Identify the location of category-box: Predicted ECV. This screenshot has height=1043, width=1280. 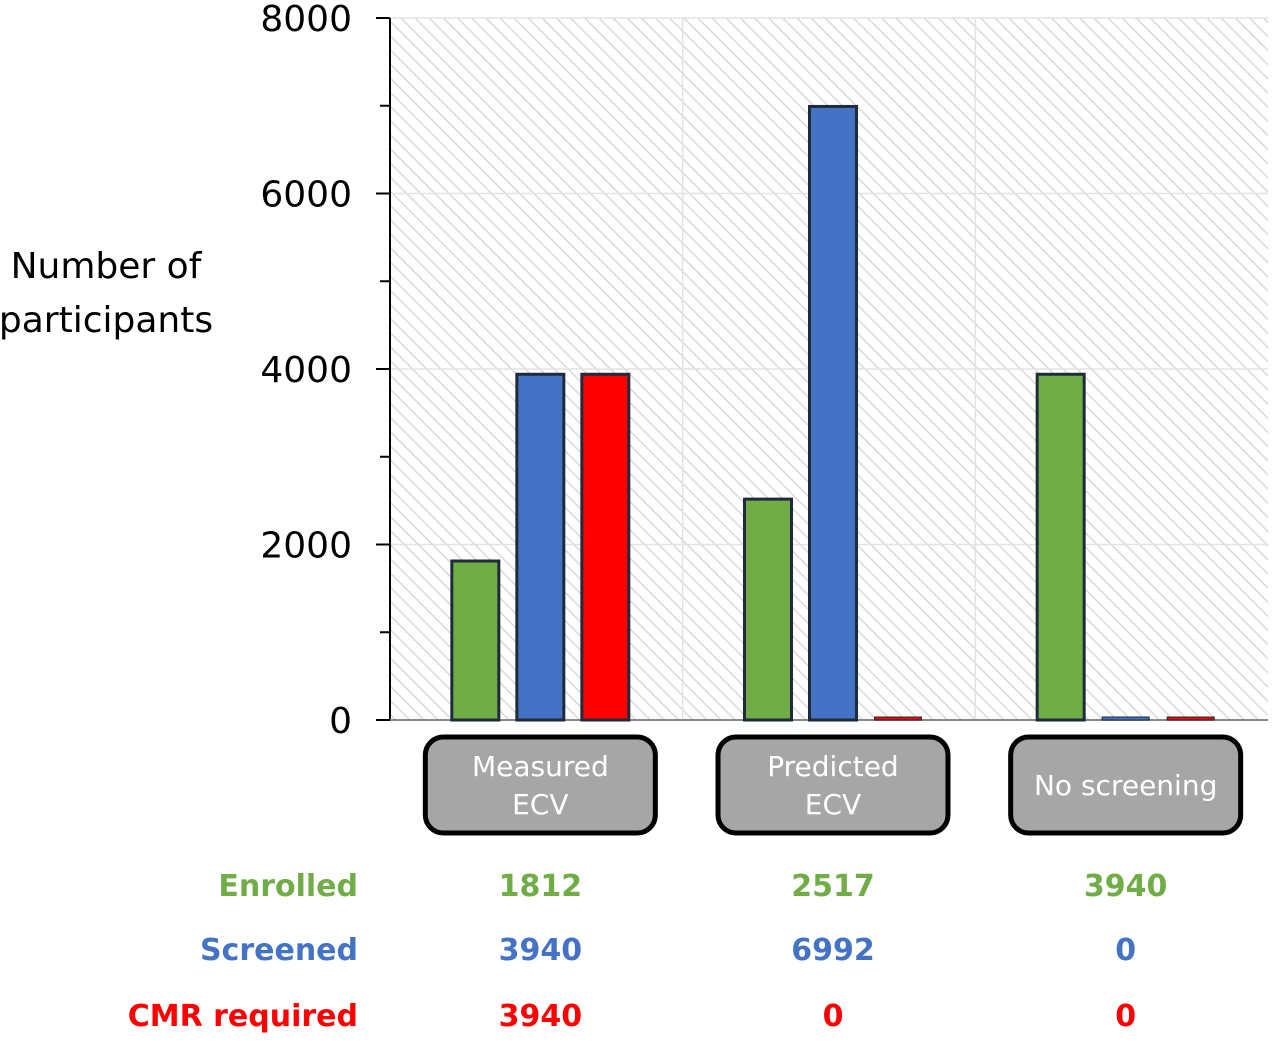
(833, 785).